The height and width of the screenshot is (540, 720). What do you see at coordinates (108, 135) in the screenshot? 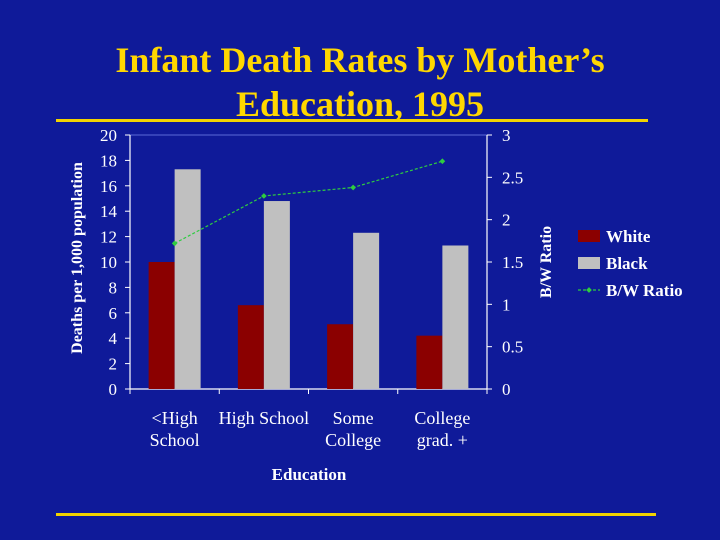
I see `y-tick-label: 20` at bounding box center [108, 135].